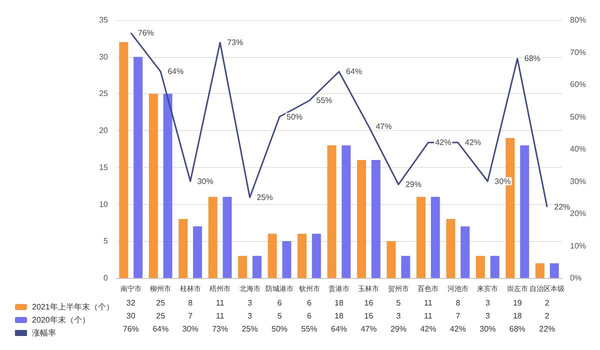  What do you see at coordinates (294, 117) in the screenshot?
I see `text: 50%` at bounding box center [294, 117].